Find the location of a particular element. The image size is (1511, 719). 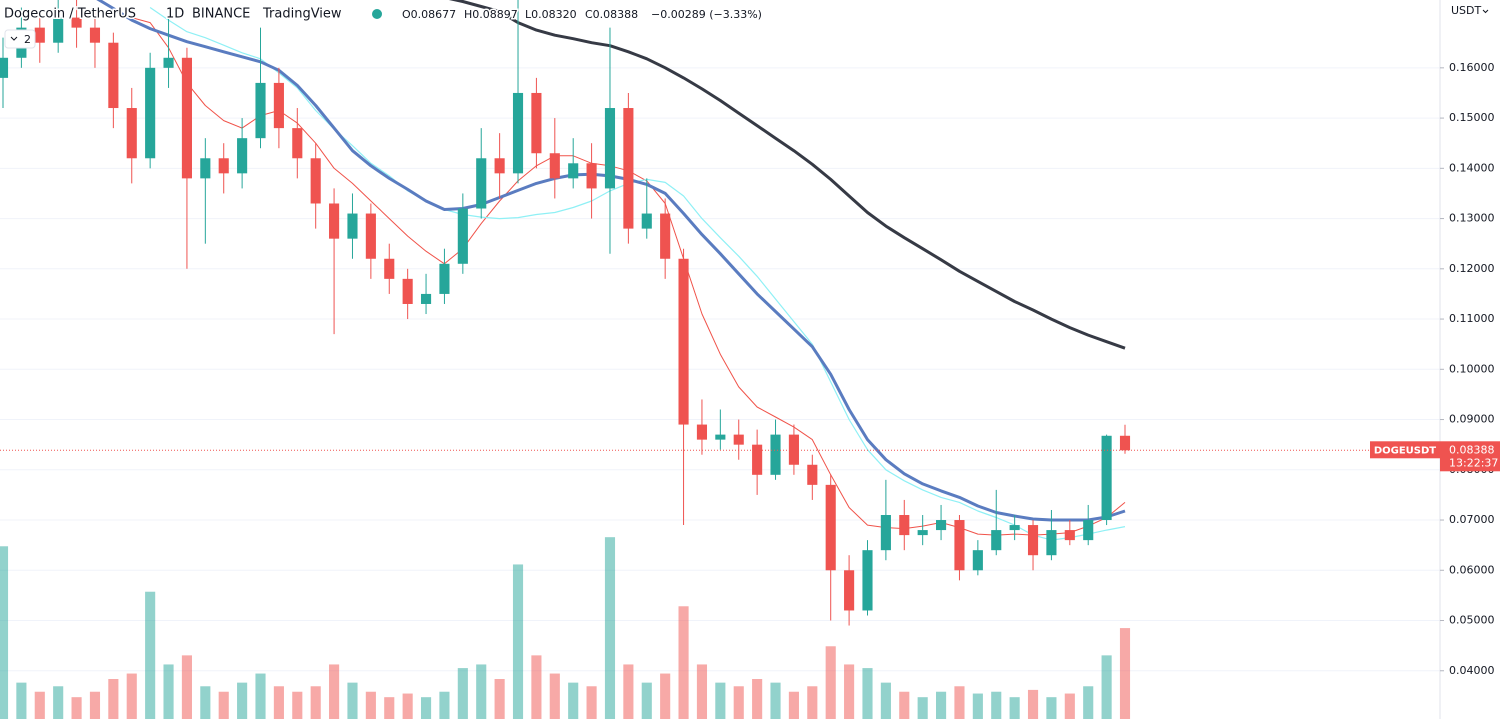

currency-chevron is located at coordinates (1485, 11).